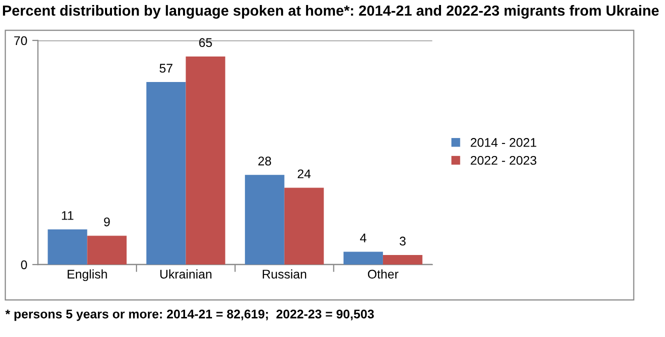 The height and width of the screenshot is (337, 665). I want to click on x-tick-label: Other, so click(383, 274).